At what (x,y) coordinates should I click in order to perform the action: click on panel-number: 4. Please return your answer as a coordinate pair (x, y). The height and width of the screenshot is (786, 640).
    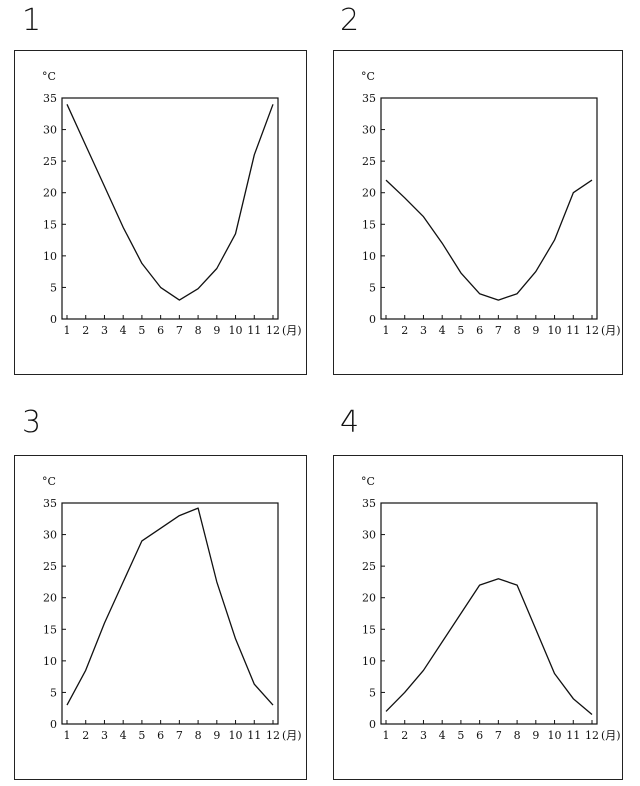
    Looking at the image, I should click on (350, 422).